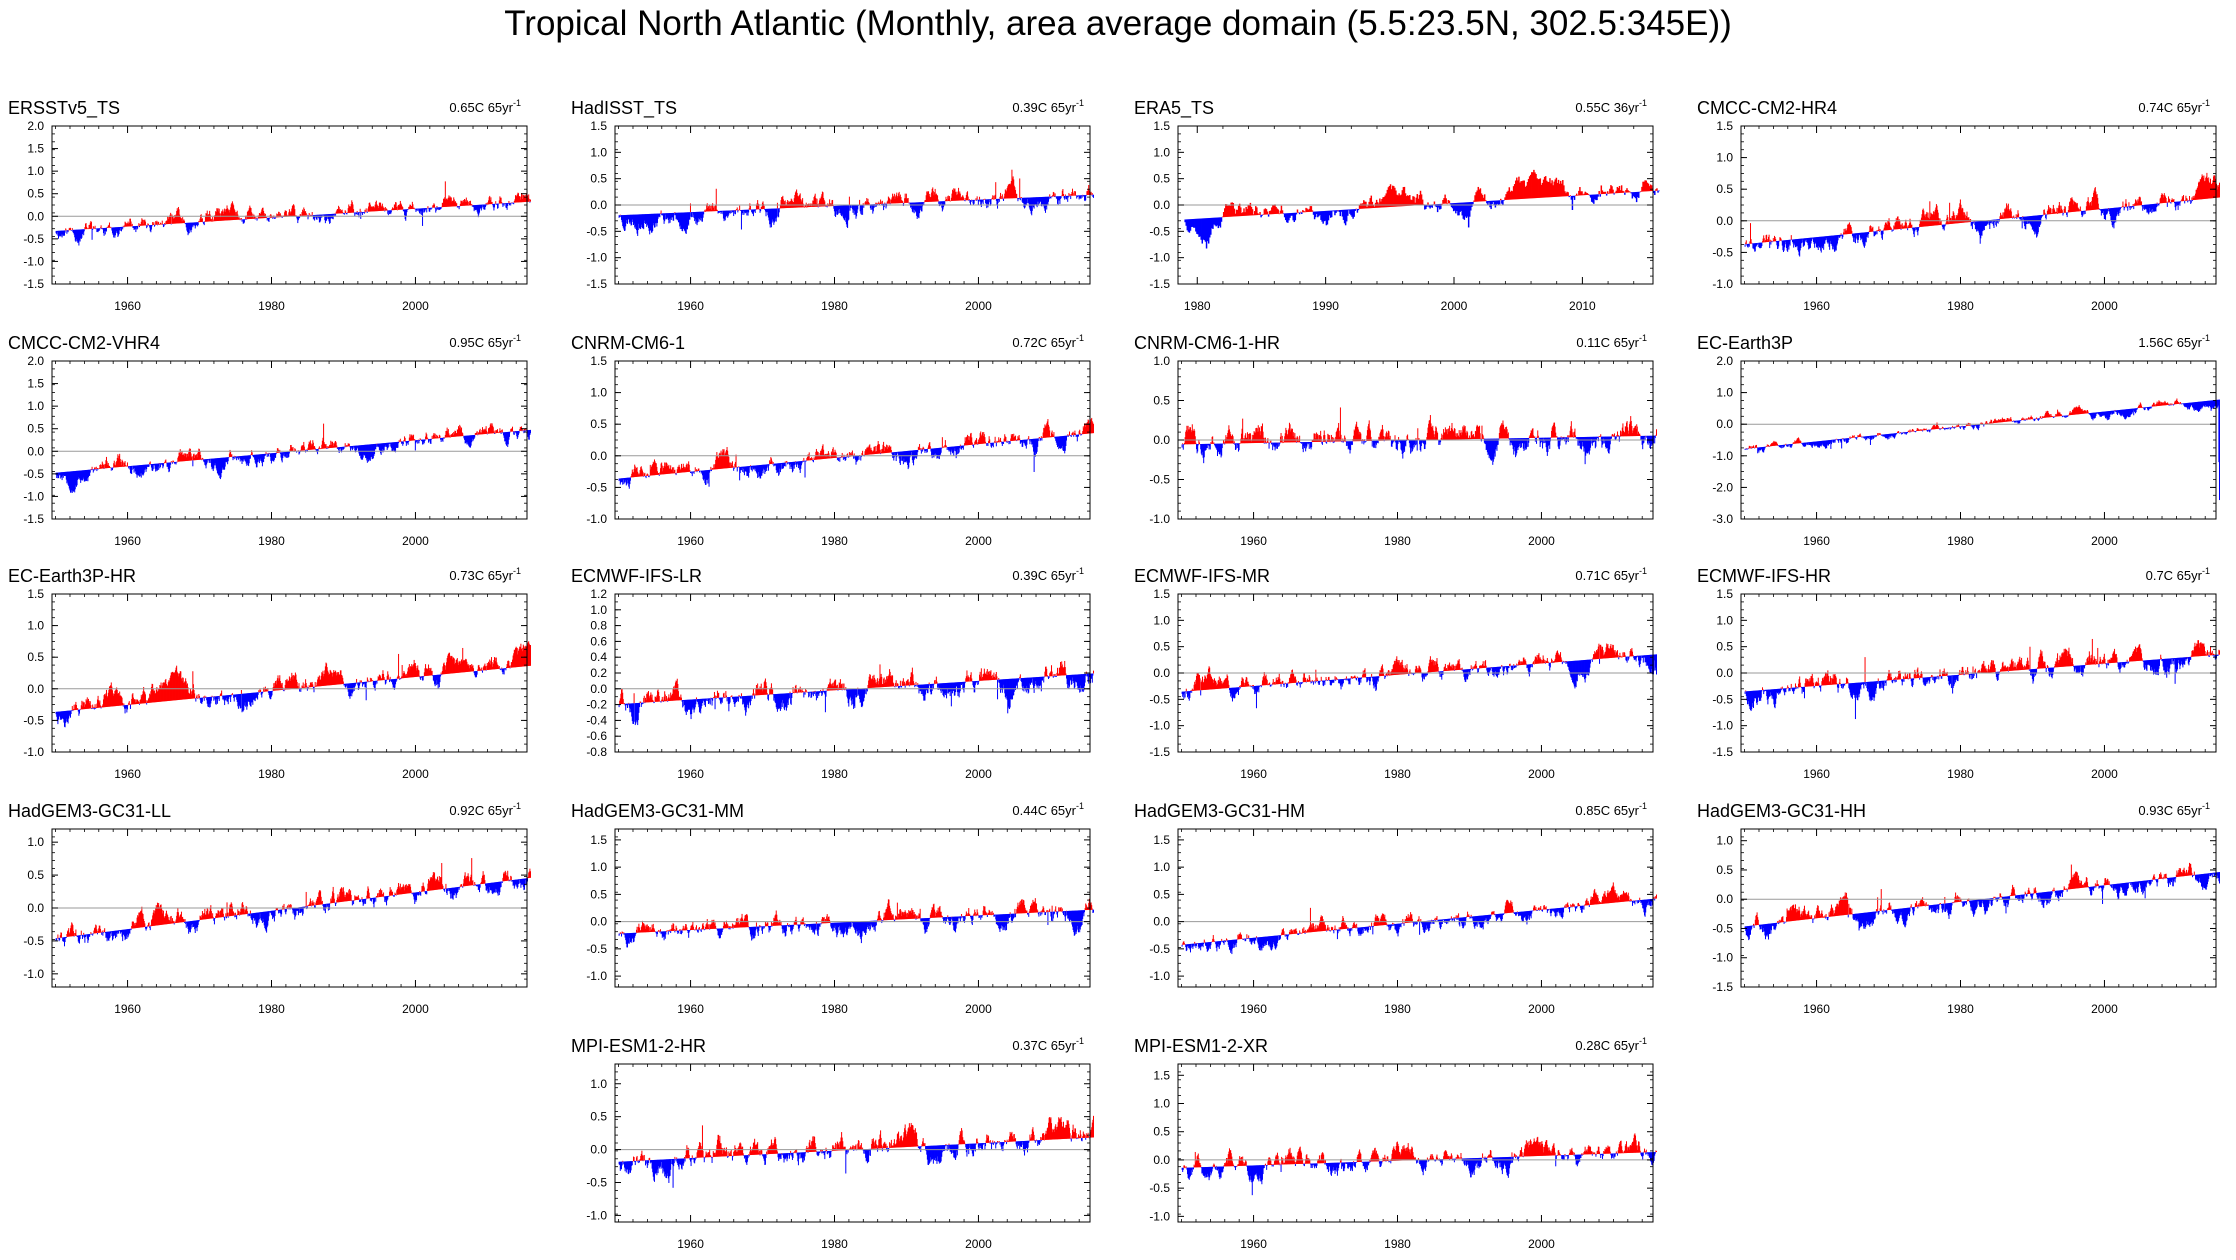 The image size is (2236, 1260). Describe the element at coordinates (1048, 341) in the screenshot. I see `panel-trend: 0.72C 65yr-1` at that location.